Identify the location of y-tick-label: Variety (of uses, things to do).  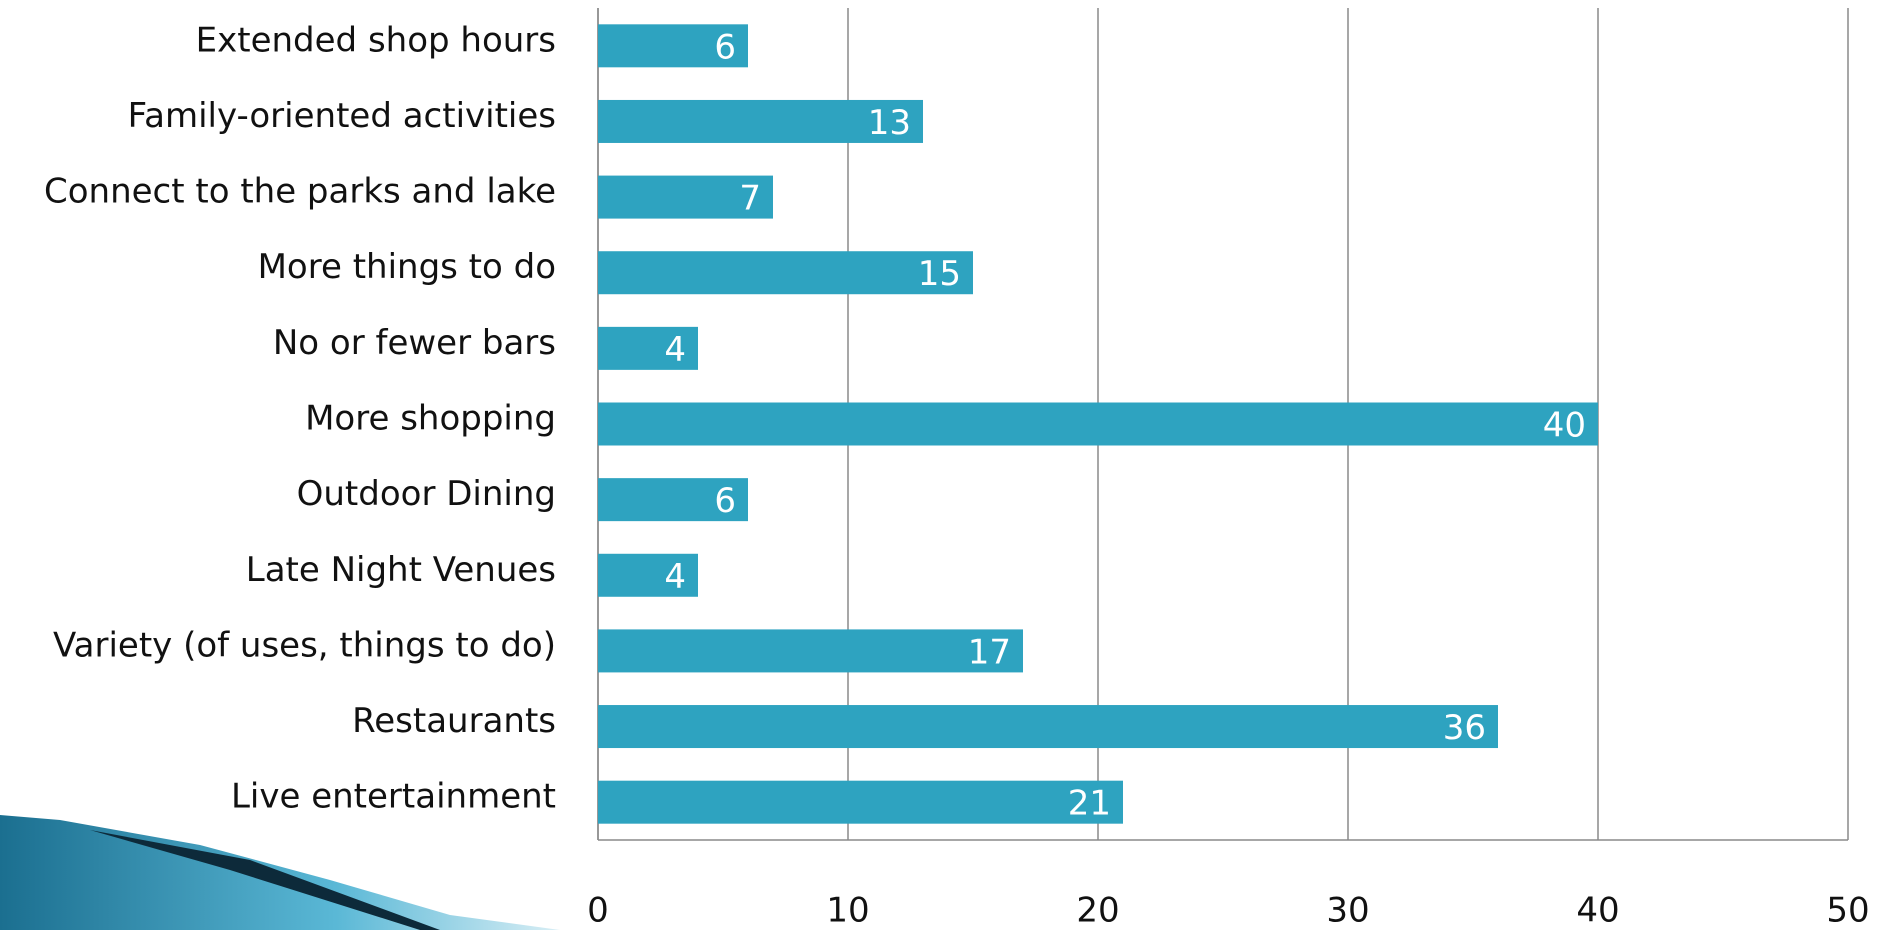
(304, 645).